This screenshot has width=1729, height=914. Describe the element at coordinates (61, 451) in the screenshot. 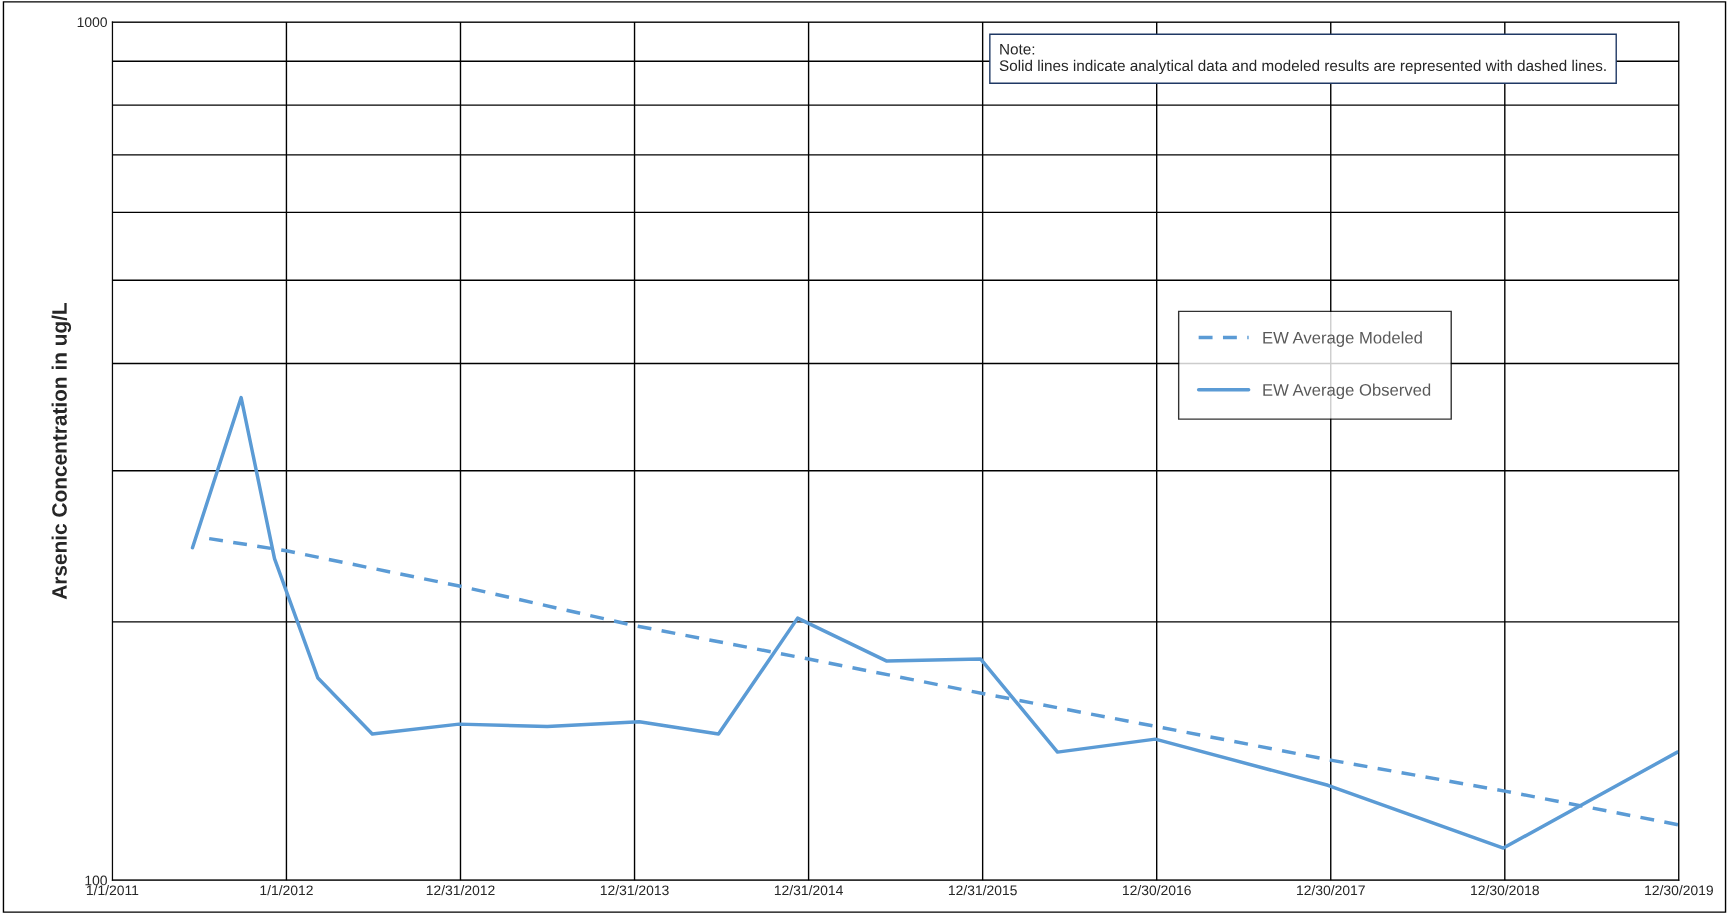

I see `y-axis-title: Arsenic Concentration in ug/L` at that location.